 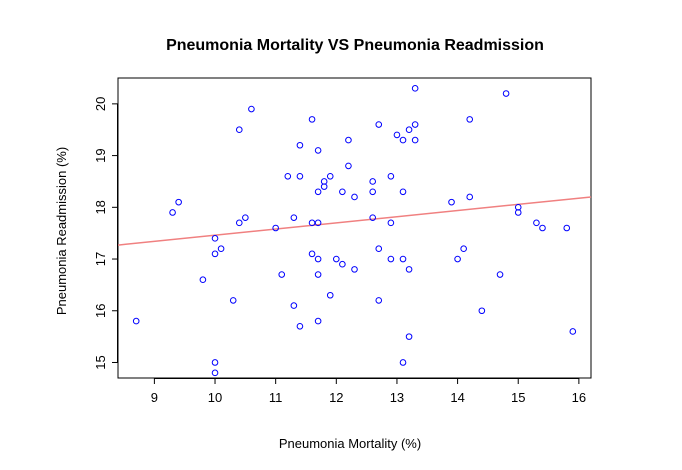 I want to click on x-tick-label: 14, so click(x=457, y=397).